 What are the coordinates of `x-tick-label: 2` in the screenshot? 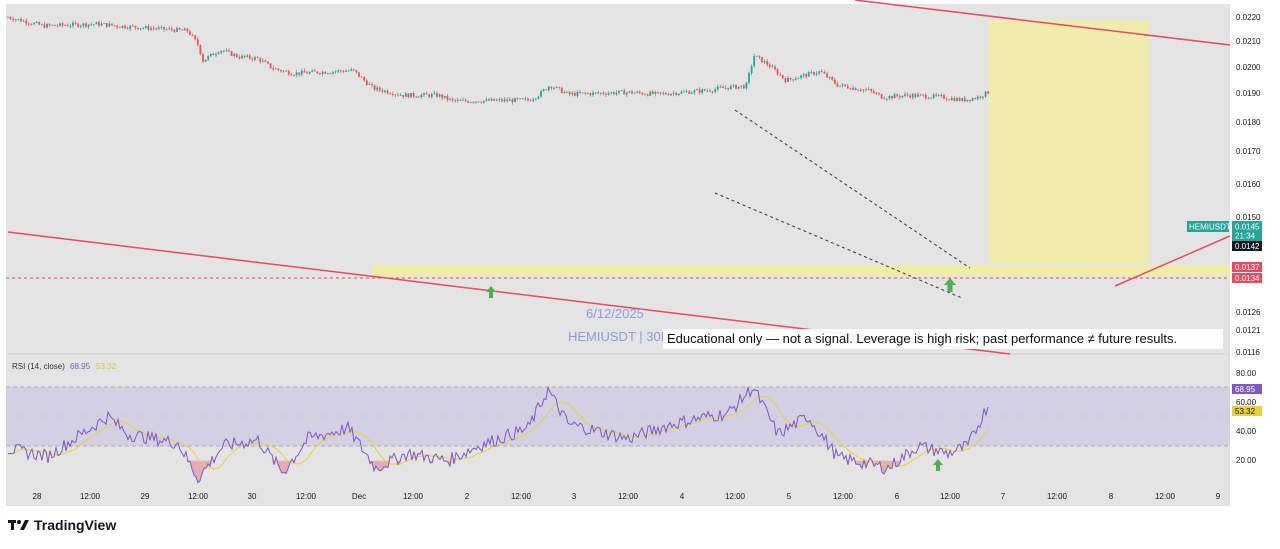 It's located at (467, 496).